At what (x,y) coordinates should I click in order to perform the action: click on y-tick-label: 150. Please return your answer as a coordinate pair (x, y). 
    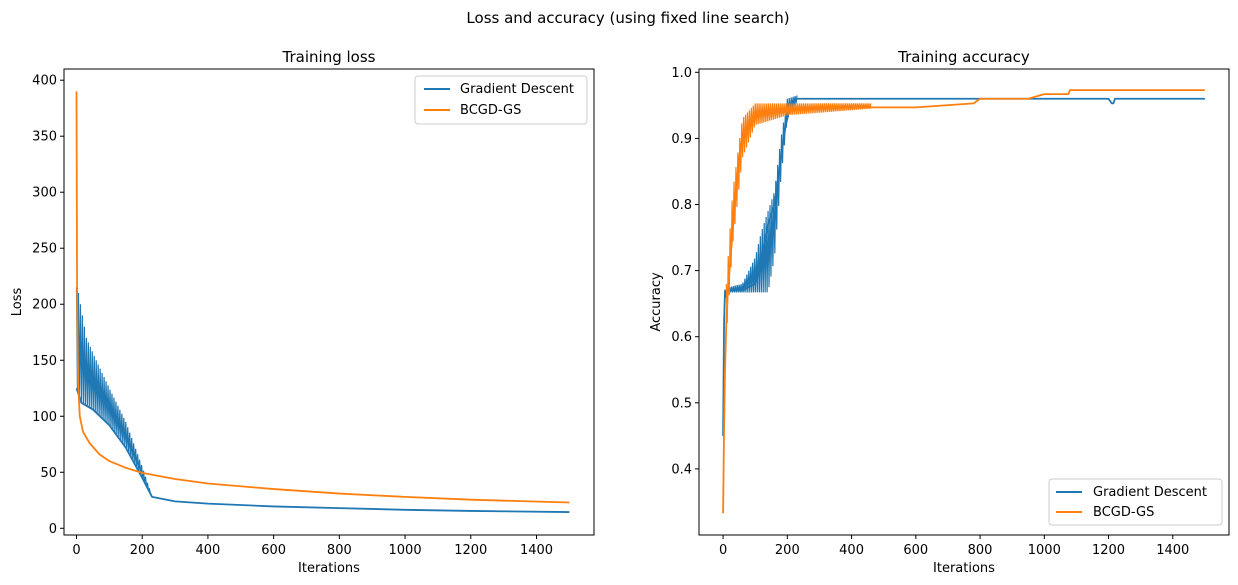
    Looking at the image, I should click on (44, 361).